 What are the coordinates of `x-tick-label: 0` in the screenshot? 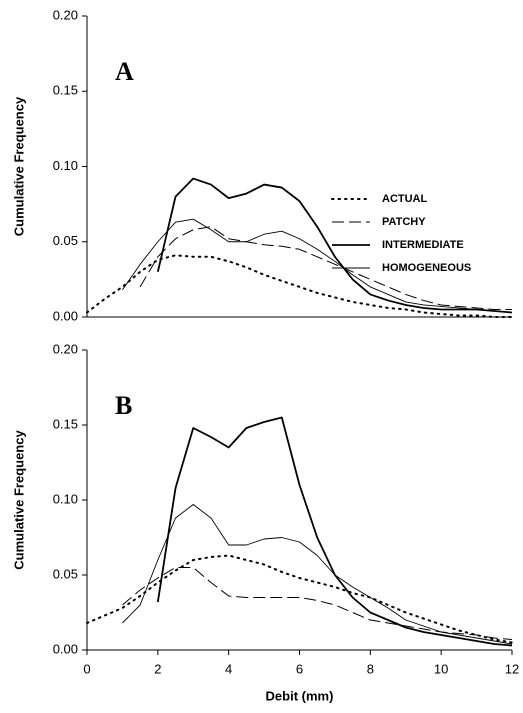 It's located at (86, 668).